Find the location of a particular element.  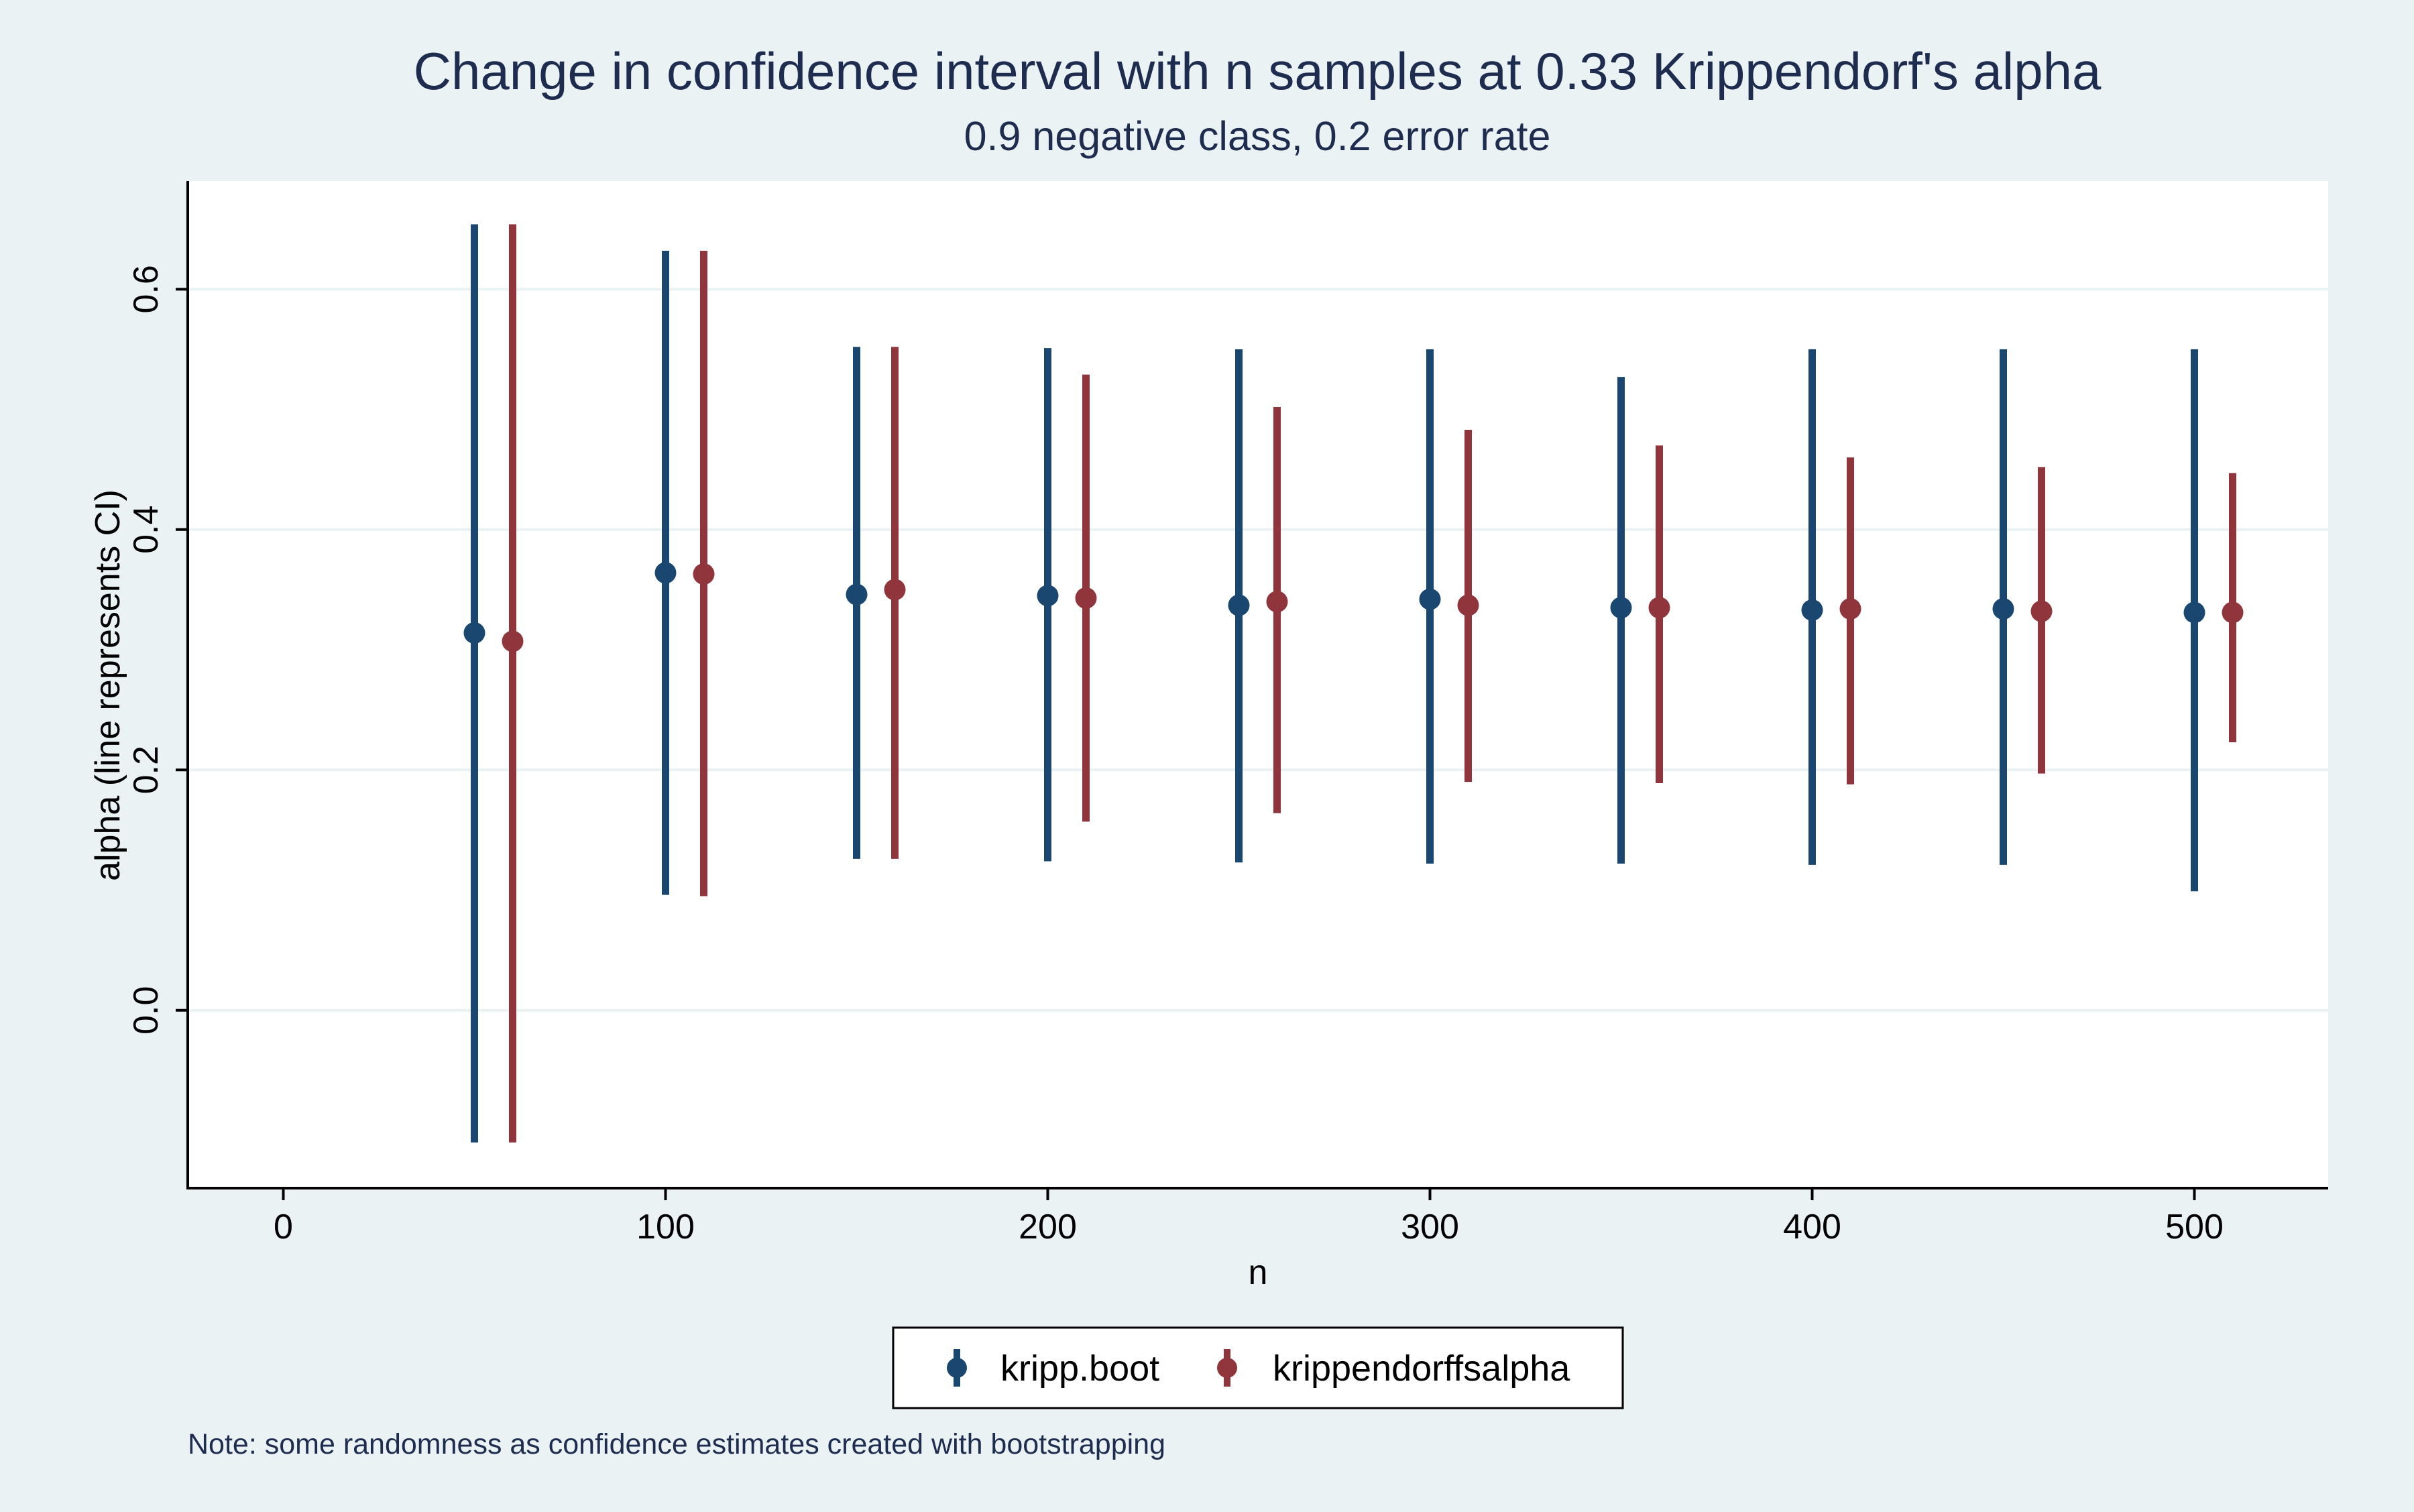

legend-item-krippendorffsalpha: krippendorffsalpha is located at coordinates (1393, 1369).